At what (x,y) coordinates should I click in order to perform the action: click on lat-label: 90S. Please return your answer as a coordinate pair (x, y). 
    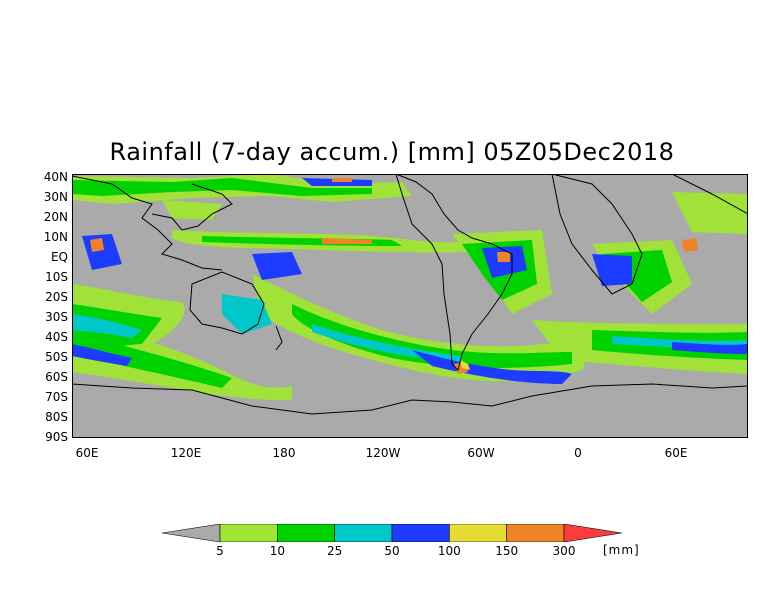
    Looking at the image, I should click on (56, 437).